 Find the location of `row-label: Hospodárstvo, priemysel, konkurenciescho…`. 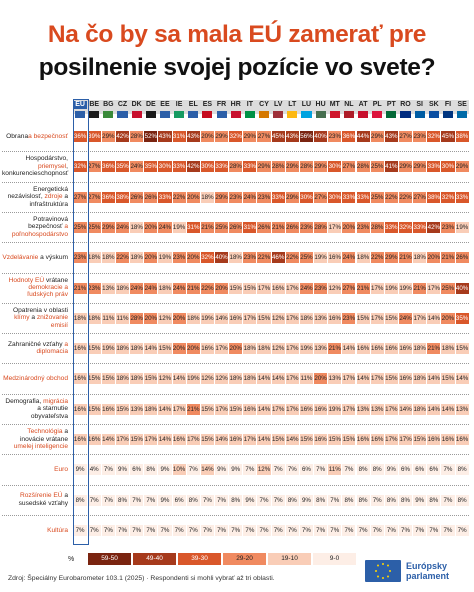

row-label: Hospodárstvo, priemysel, konkurenciescho… is located at coordinates (35, 166).